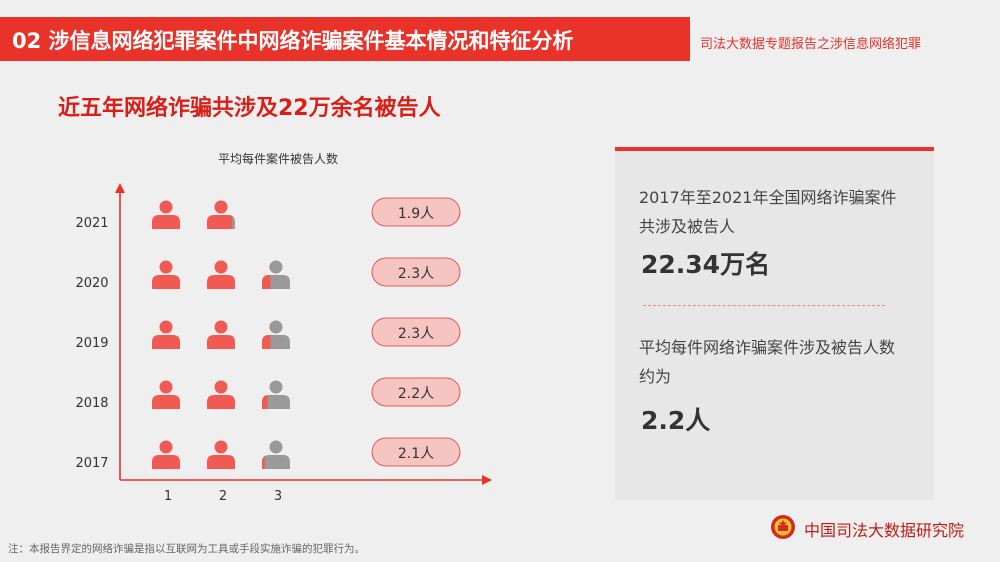 The image size is (1000, 562). I want to click on org-name: 中国司法大数据研究院, so click(884, 530).